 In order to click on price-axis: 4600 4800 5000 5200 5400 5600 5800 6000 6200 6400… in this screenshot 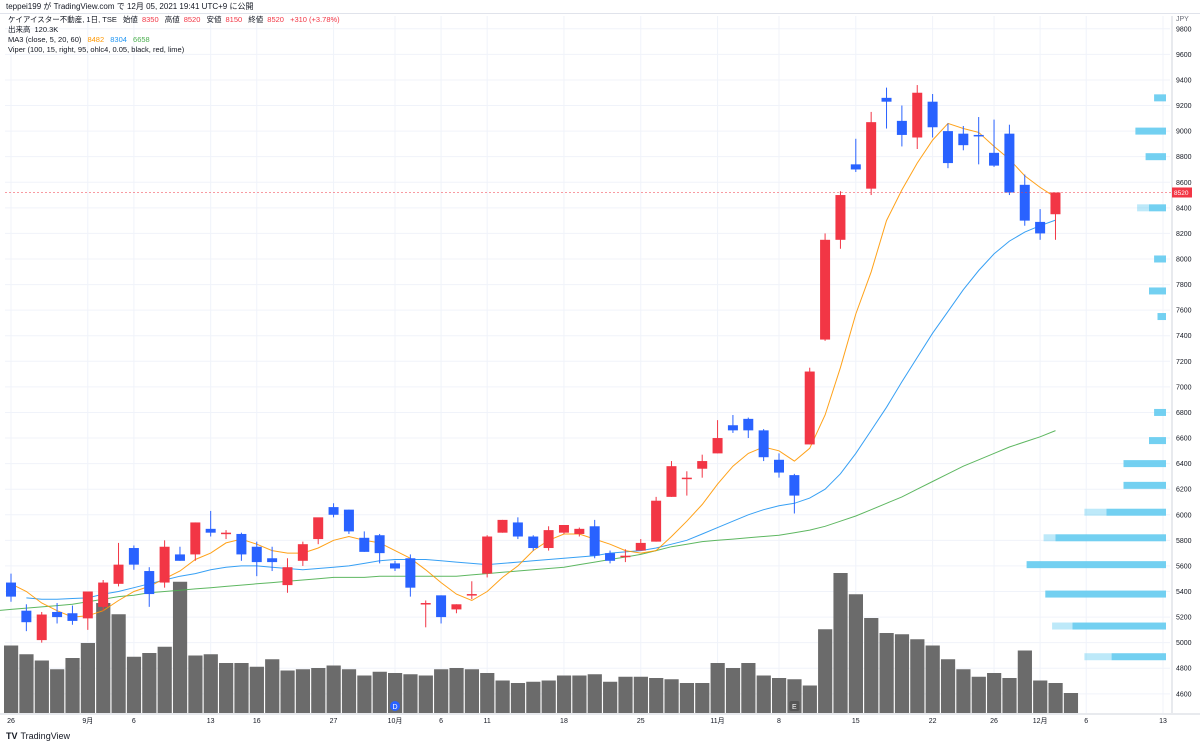, I will do `click(1181, 364)`.